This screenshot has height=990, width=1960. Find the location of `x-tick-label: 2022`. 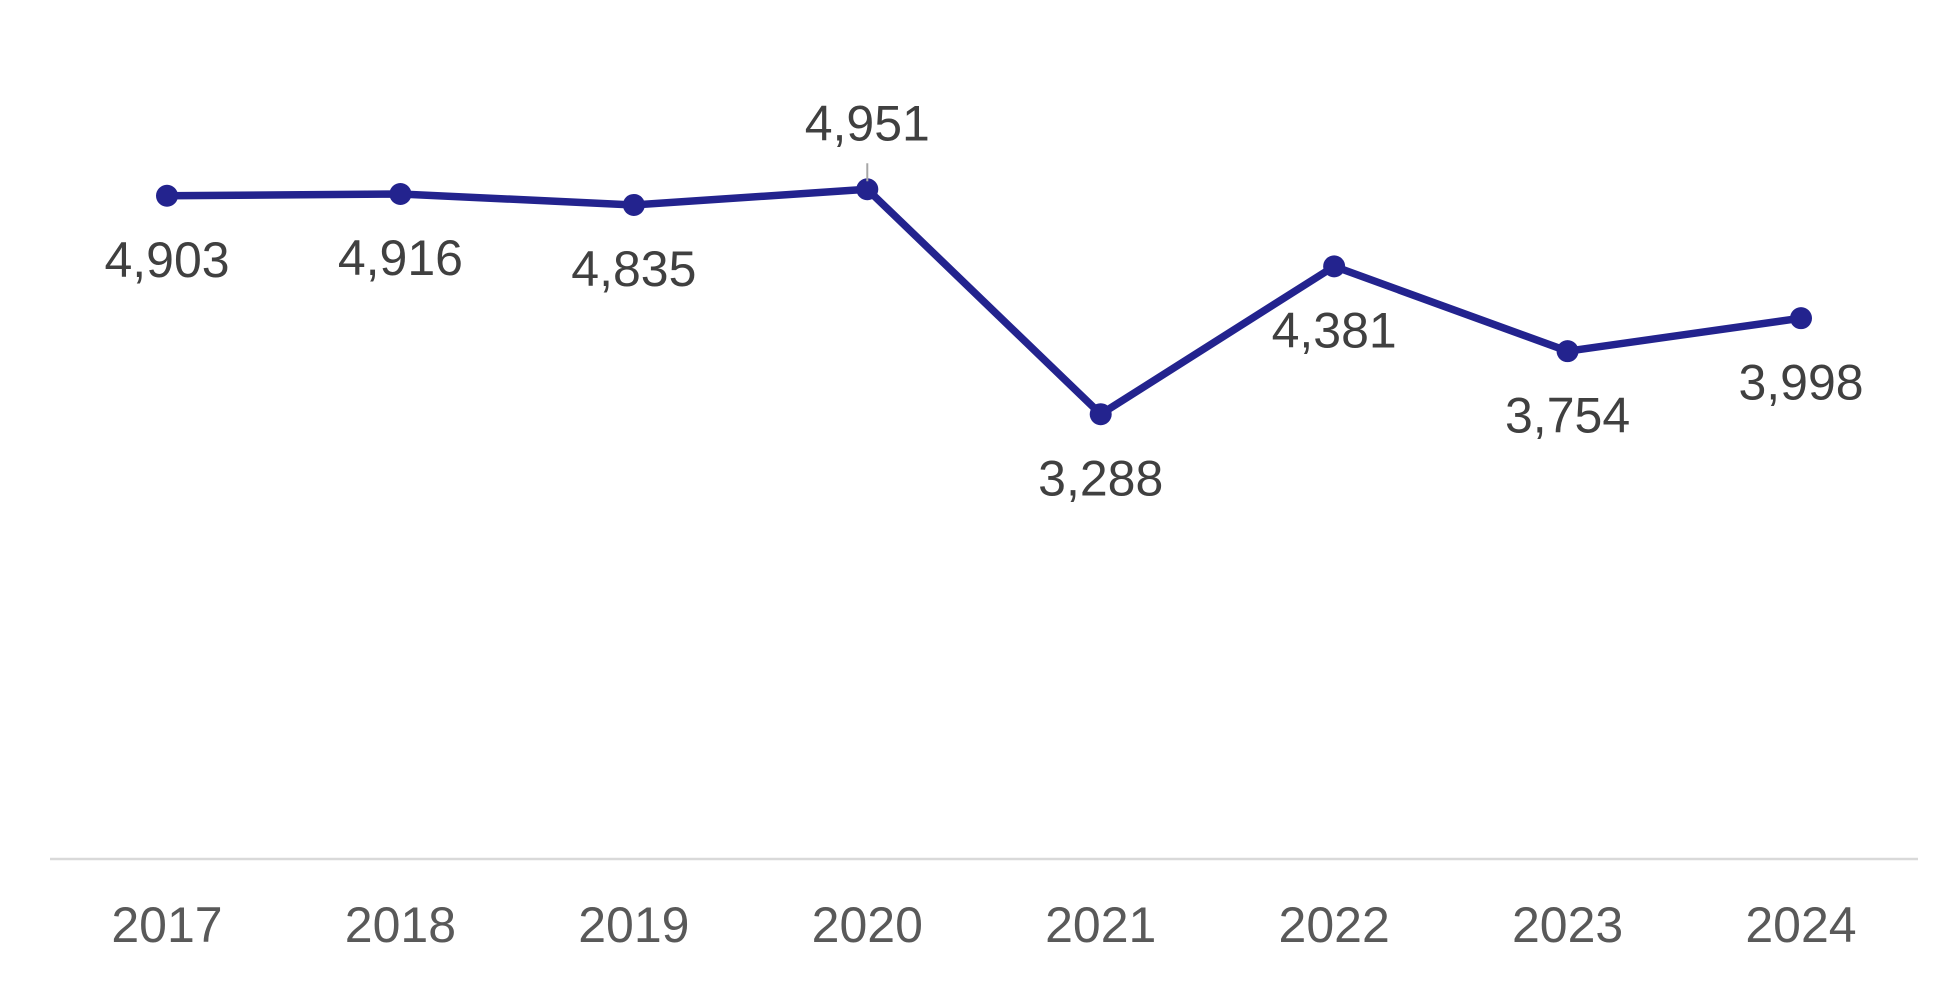

x-tick-label: 2022 is located at coordinates (1334, 925).